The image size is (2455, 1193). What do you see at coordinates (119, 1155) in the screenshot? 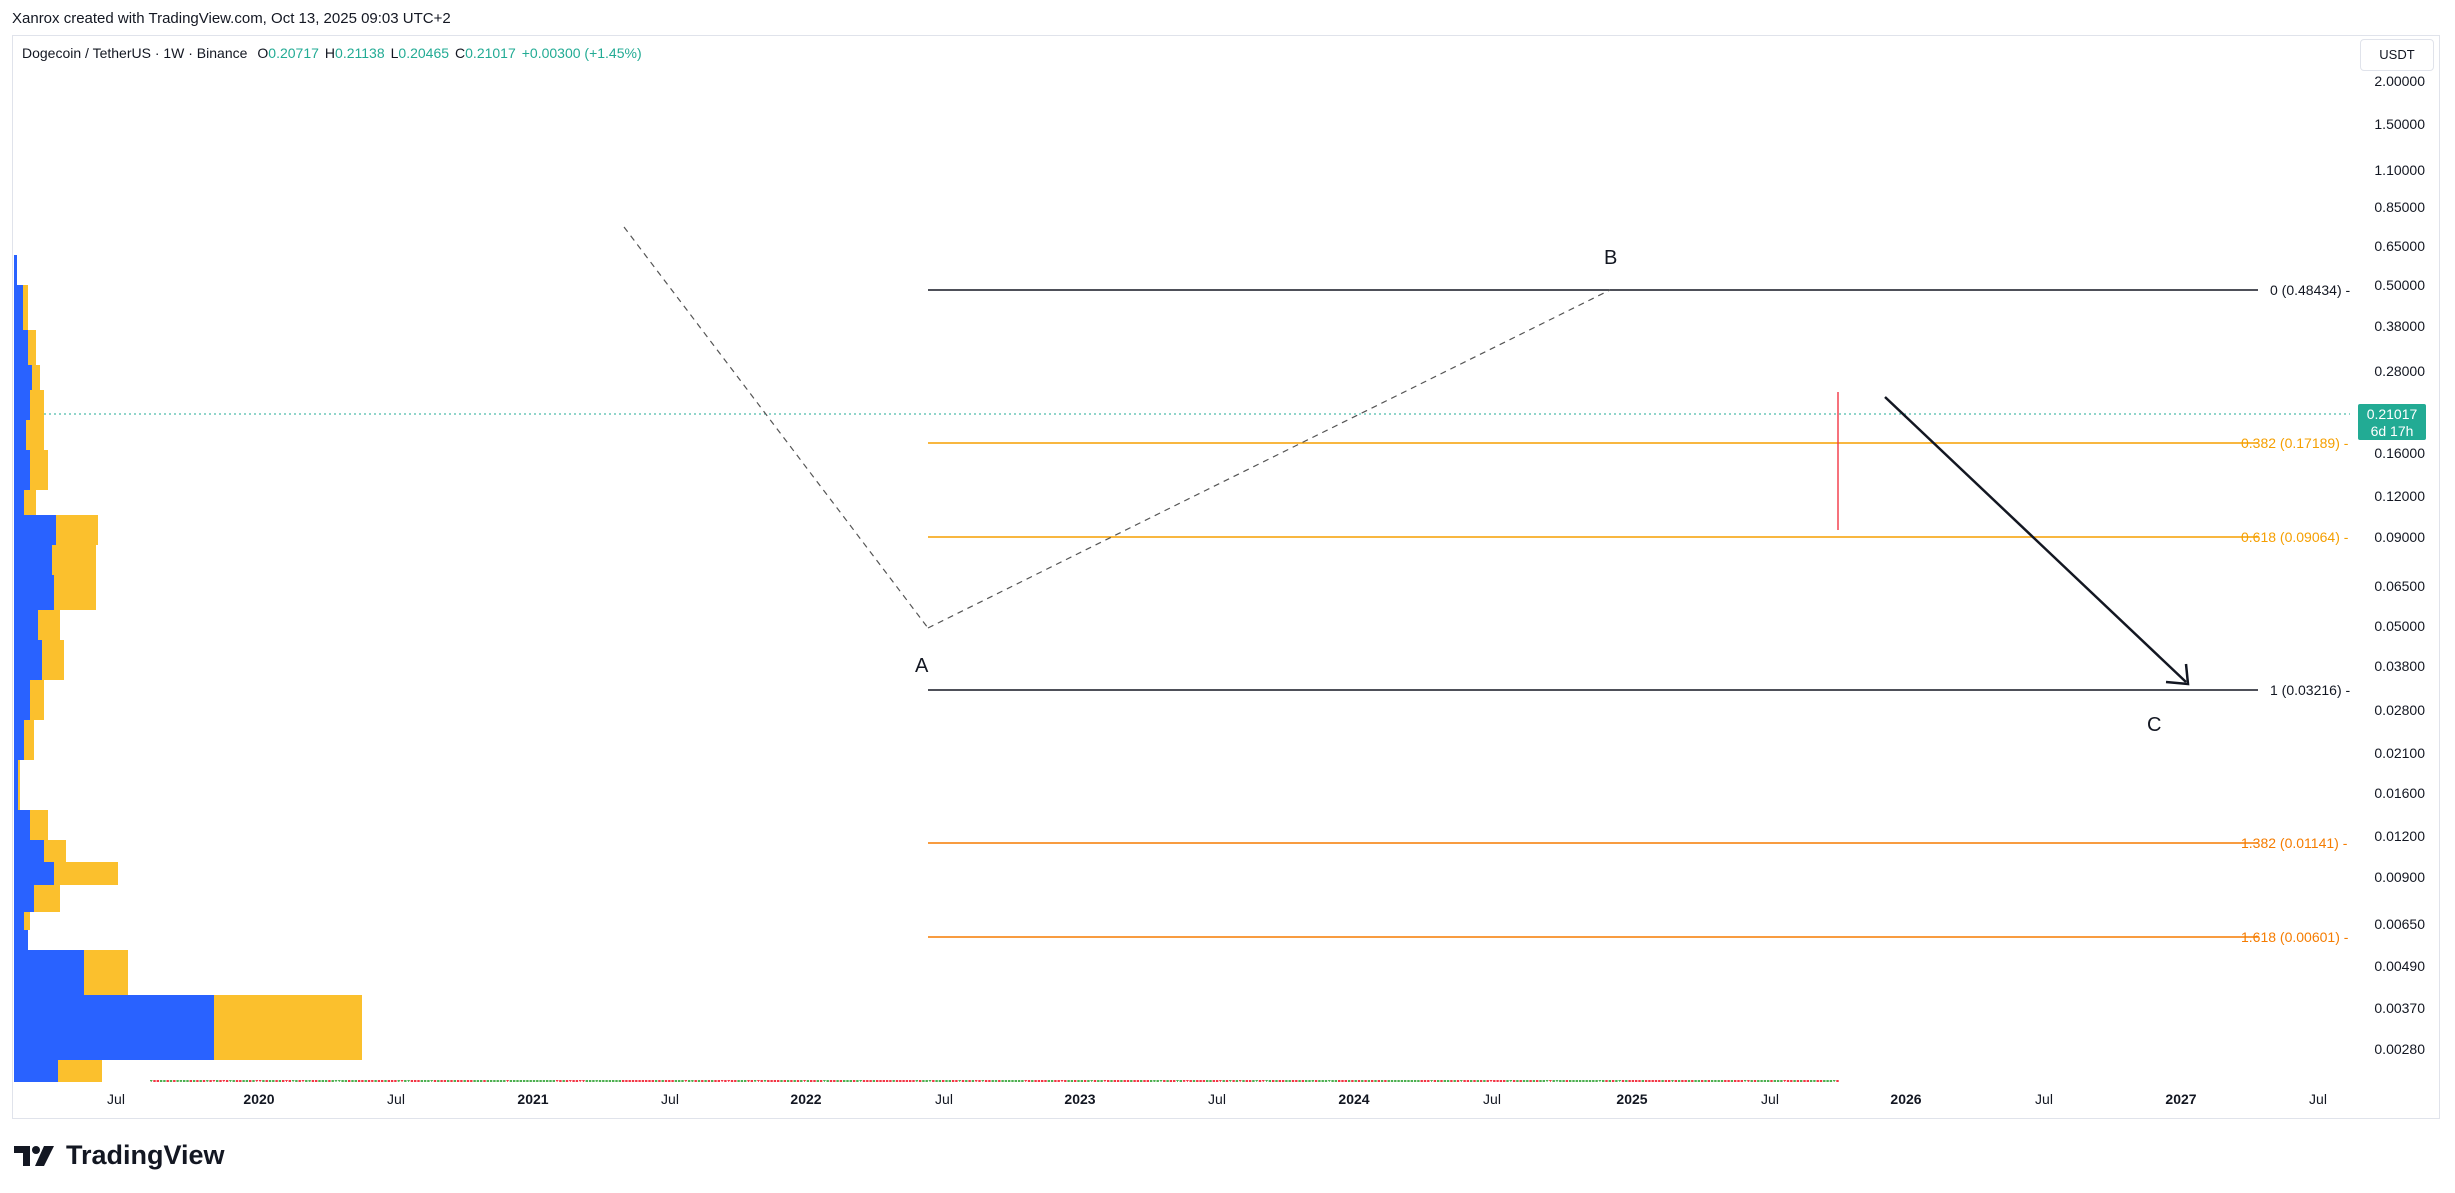
I see `tradingview-brand: TradingView` at bounding box center [119, 1155].